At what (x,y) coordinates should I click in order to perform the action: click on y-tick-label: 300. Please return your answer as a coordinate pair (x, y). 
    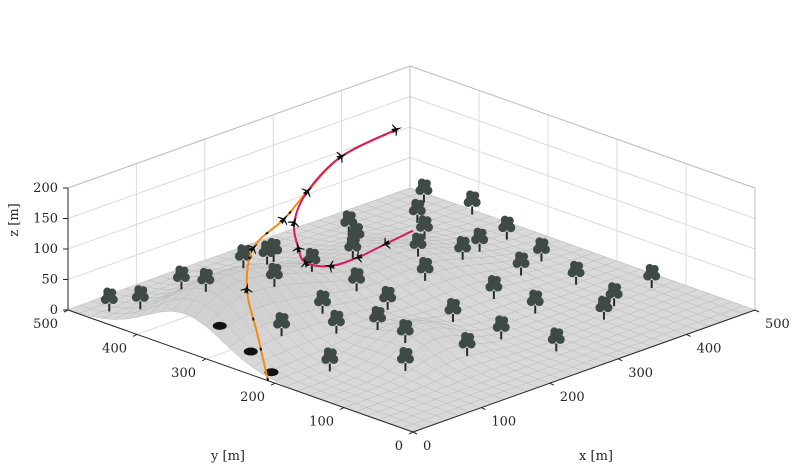
    Looking at the image, I should click on (183, 373).